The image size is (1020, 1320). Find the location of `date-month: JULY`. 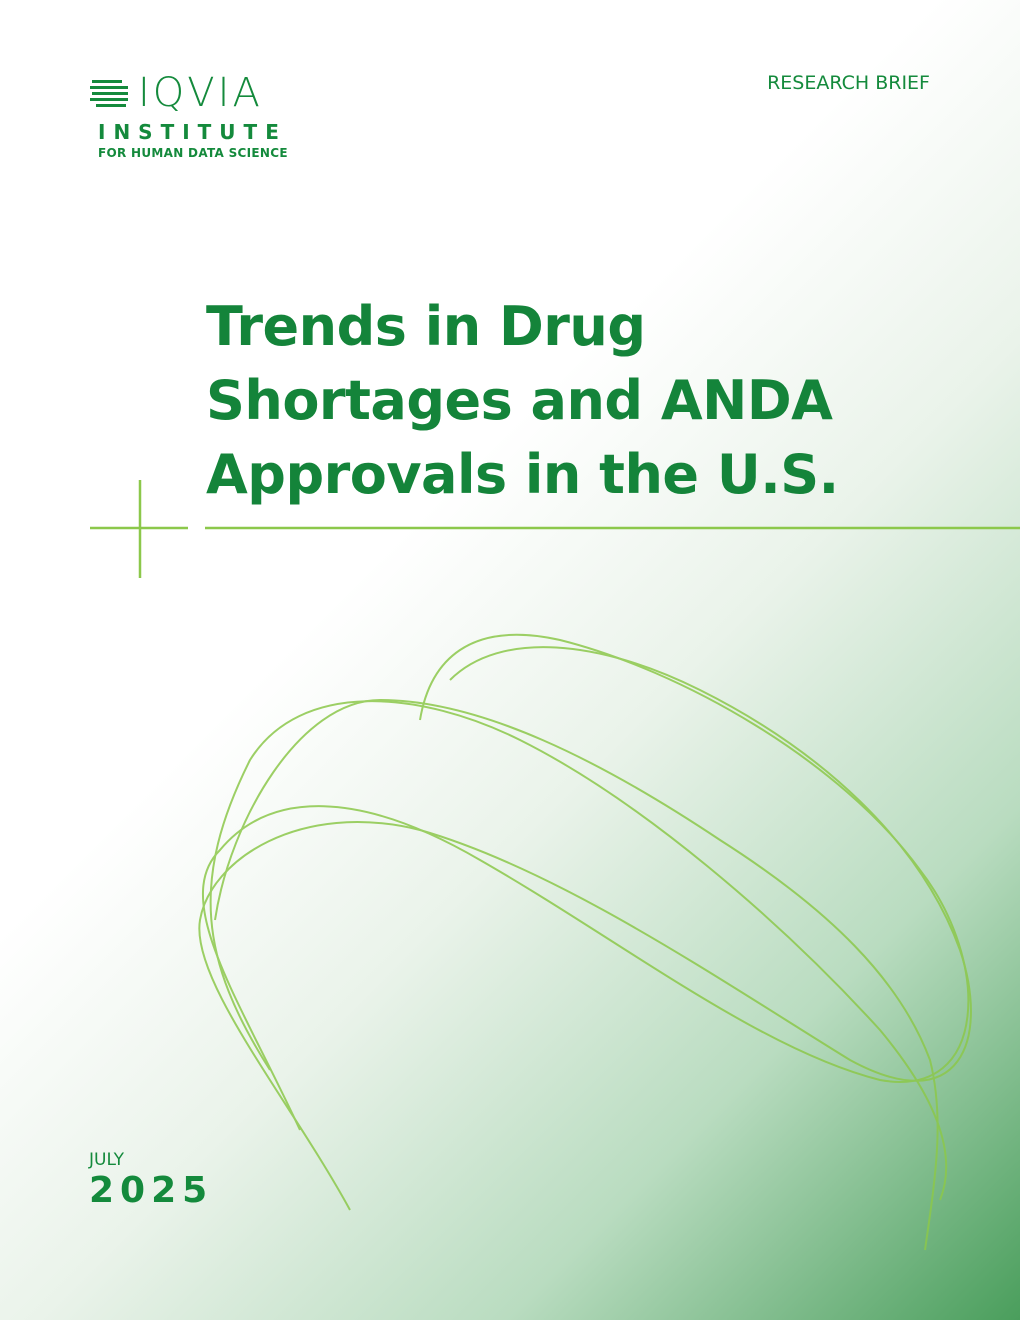

date-month: JULY is located at coordinates (107, 1160).